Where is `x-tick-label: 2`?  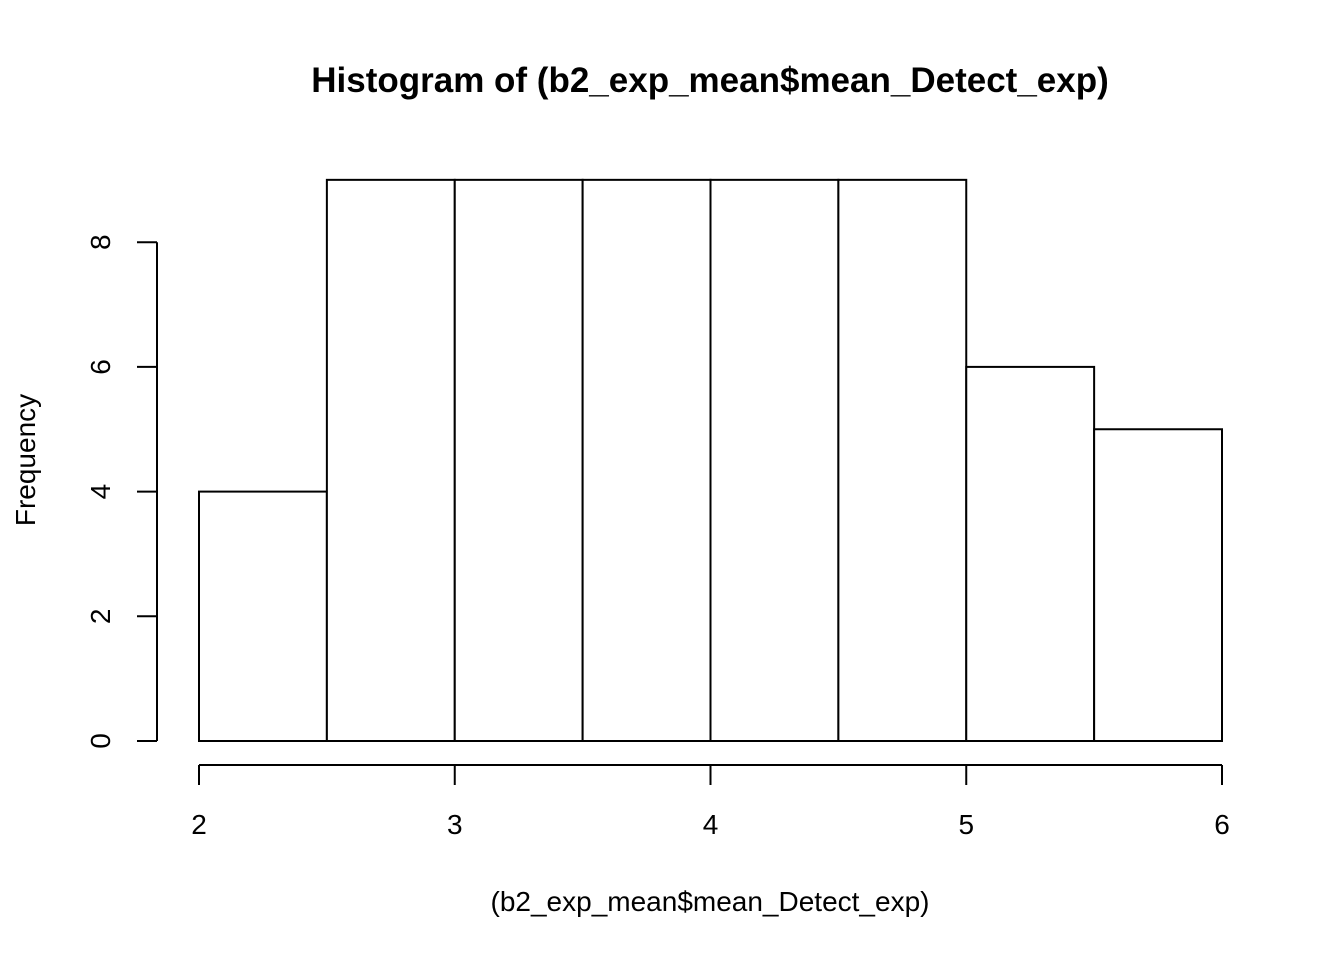 x-tick-label: 2 is located at coordinates (199, 824).